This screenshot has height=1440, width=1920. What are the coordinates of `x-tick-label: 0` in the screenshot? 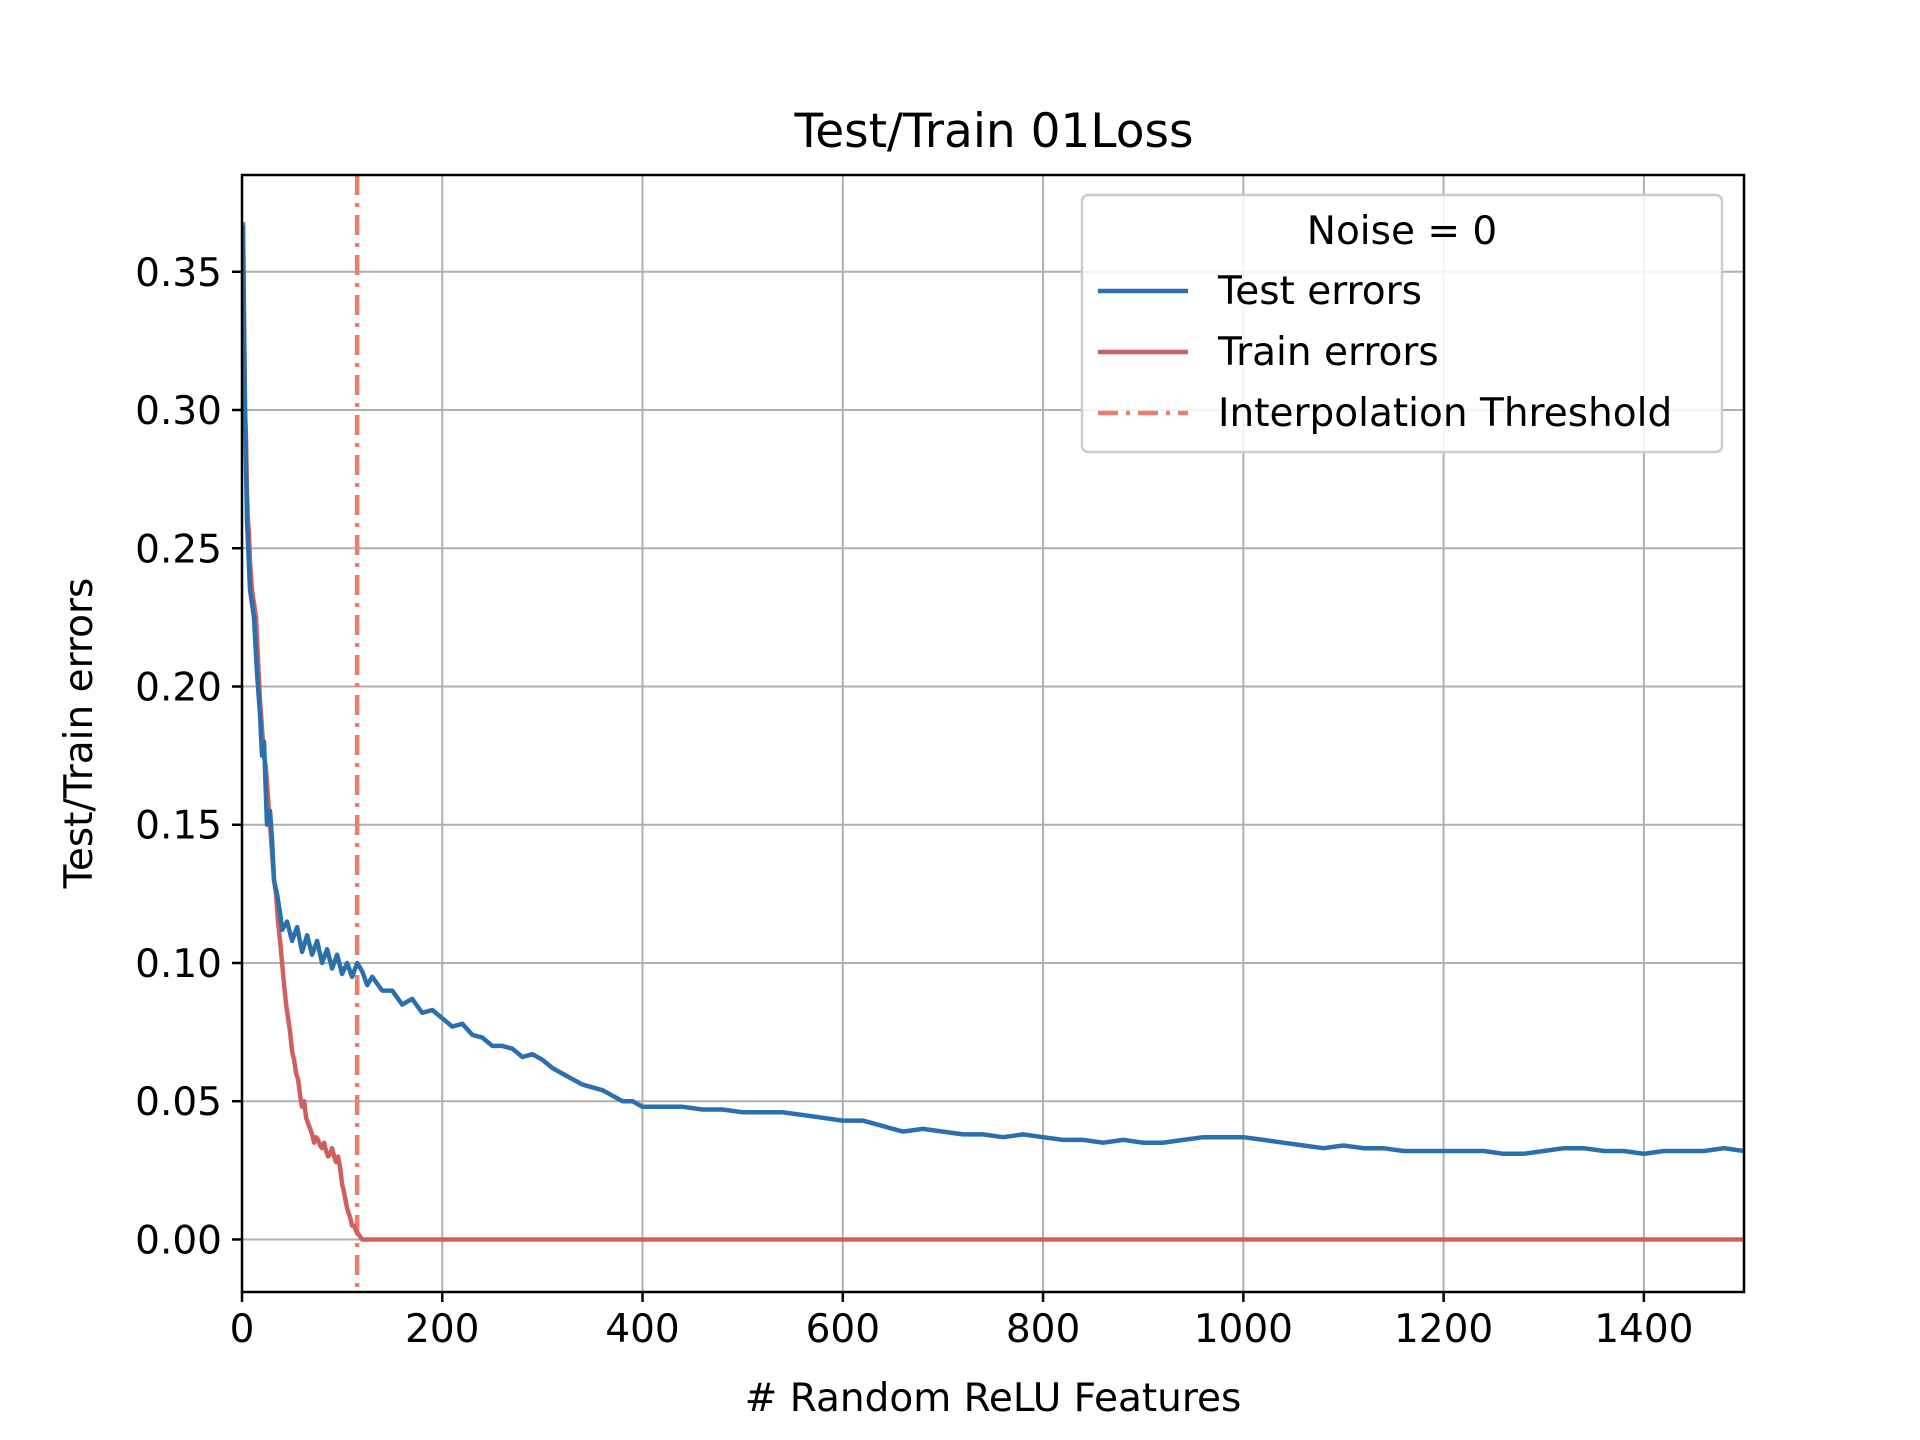 It's located at (242, 1329).